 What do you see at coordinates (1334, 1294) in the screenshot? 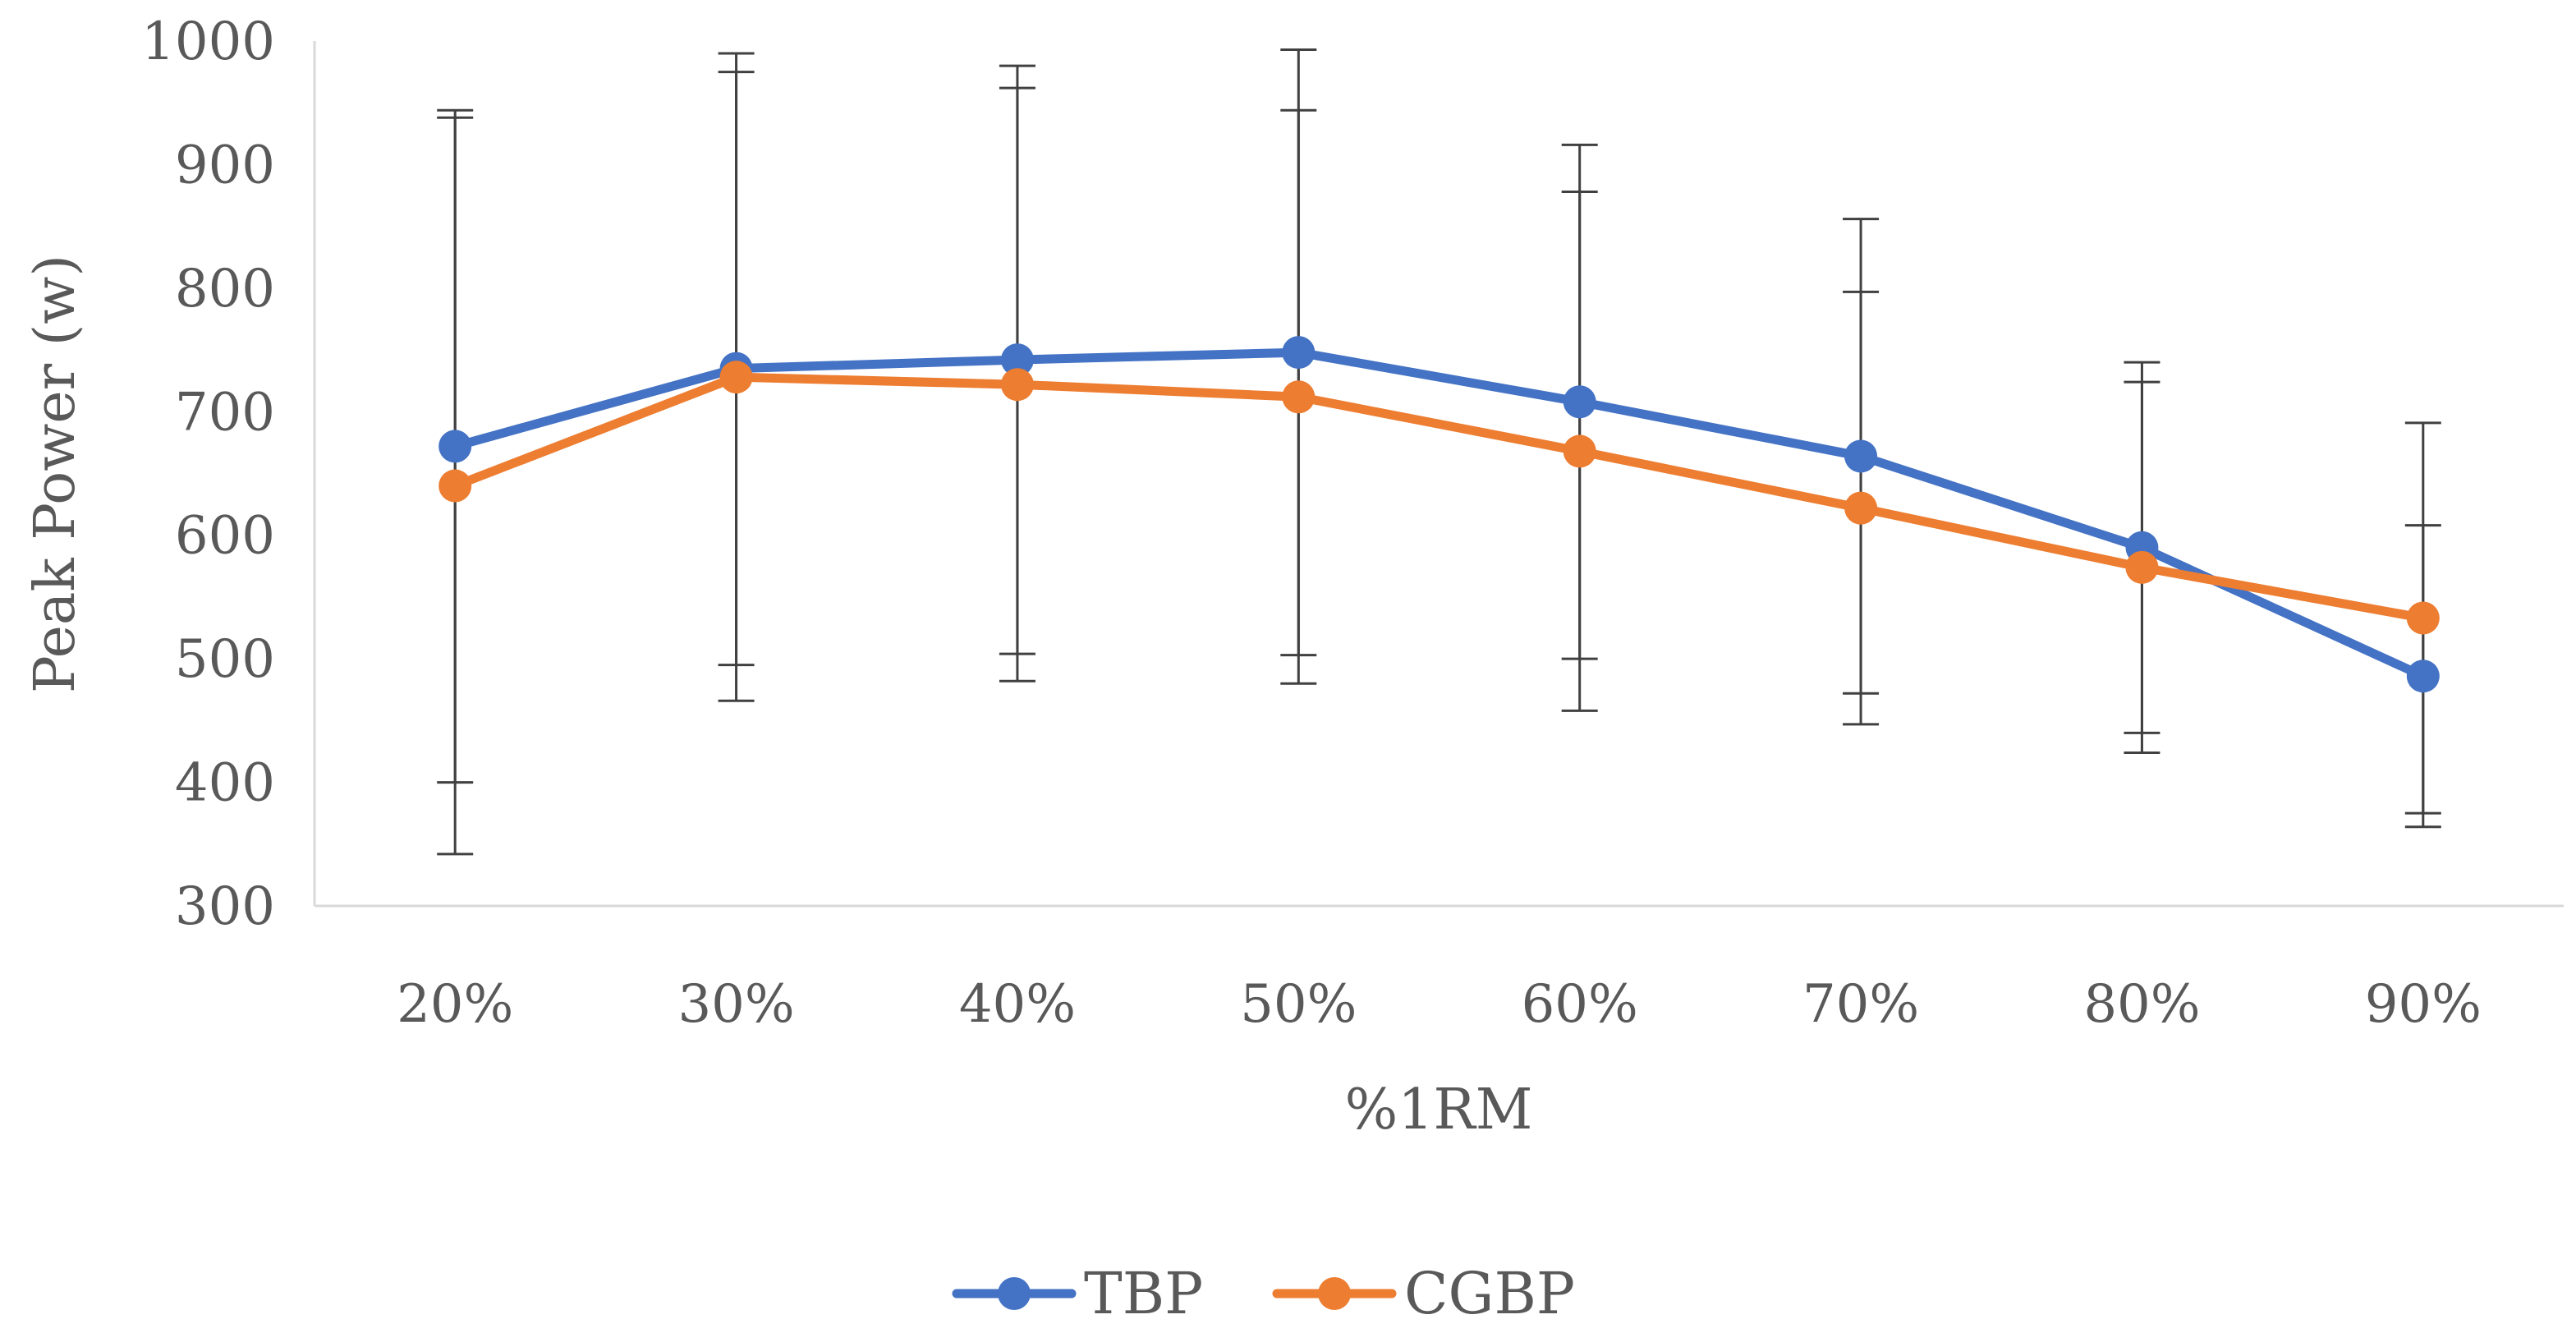
I see `legend-marker-cgbp` at bounding box center [1334, 1294].